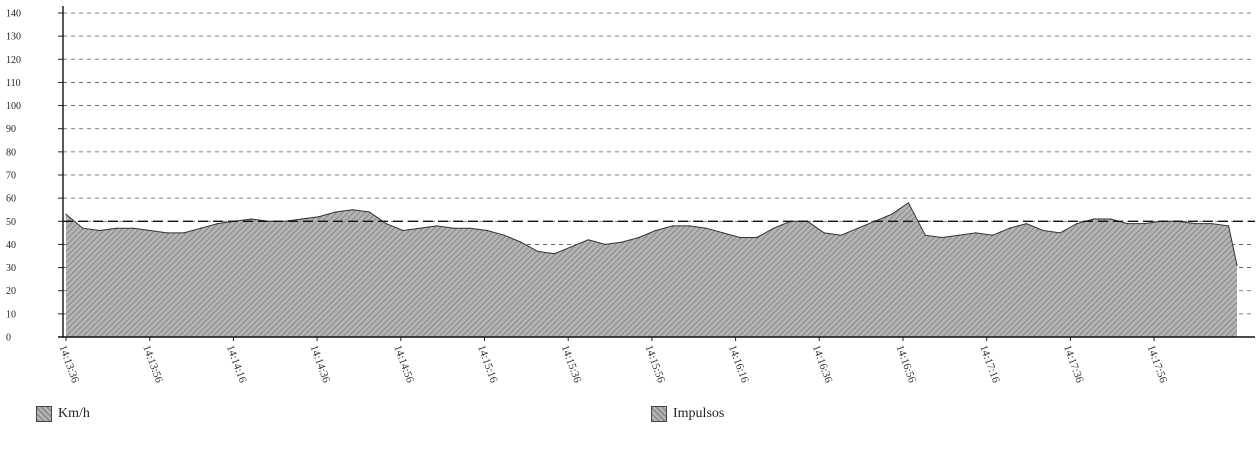  Describe the element at coordinates (320, 364) in the screenshot. I see `x-tick-label: 14:14:36` at that location.